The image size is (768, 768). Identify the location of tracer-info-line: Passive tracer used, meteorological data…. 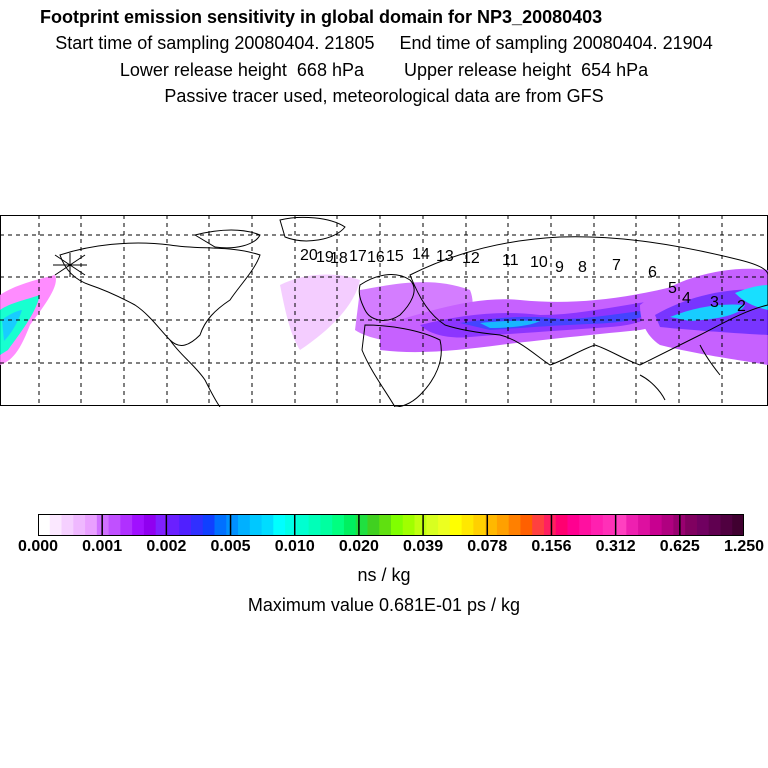
(384, 96).